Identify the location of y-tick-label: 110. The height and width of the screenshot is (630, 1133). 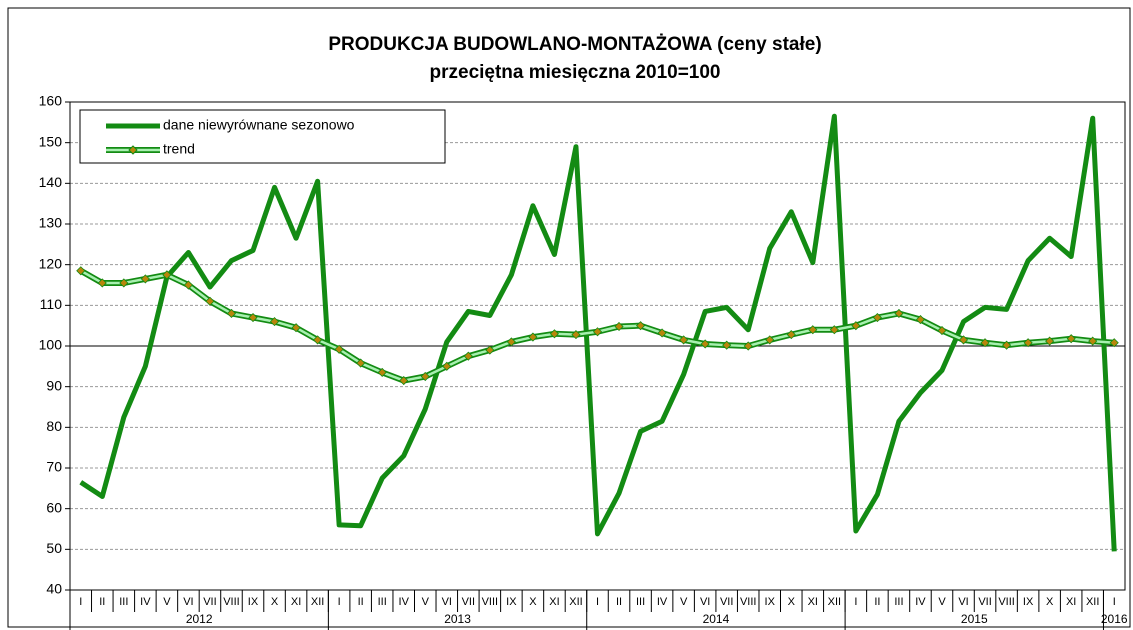
(51, 304).